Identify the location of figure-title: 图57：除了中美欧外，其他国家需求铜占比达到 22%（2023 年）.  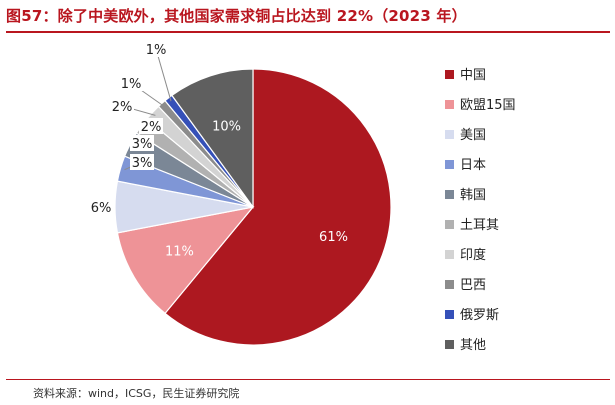
(236, 16).